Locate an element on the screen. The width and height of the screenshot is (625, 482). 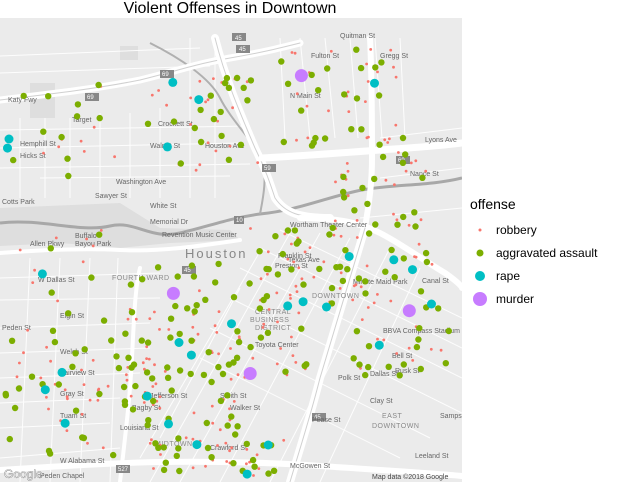
rape-key is located at coordinates (480, 276).